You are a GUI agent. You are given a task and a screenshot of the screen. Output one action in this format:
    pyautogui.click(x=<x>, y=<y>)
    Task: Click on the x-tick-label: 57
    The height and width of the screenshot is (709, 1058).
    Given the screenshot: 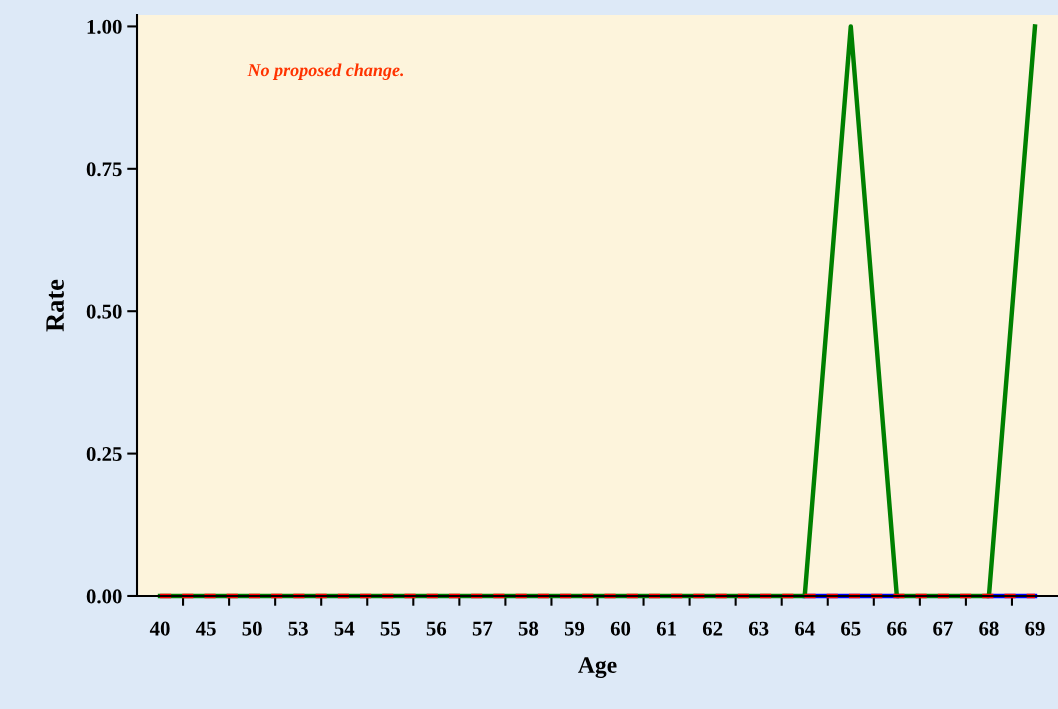 What is the action you would take?
    pyautogui.click(x=482, y=628)
    